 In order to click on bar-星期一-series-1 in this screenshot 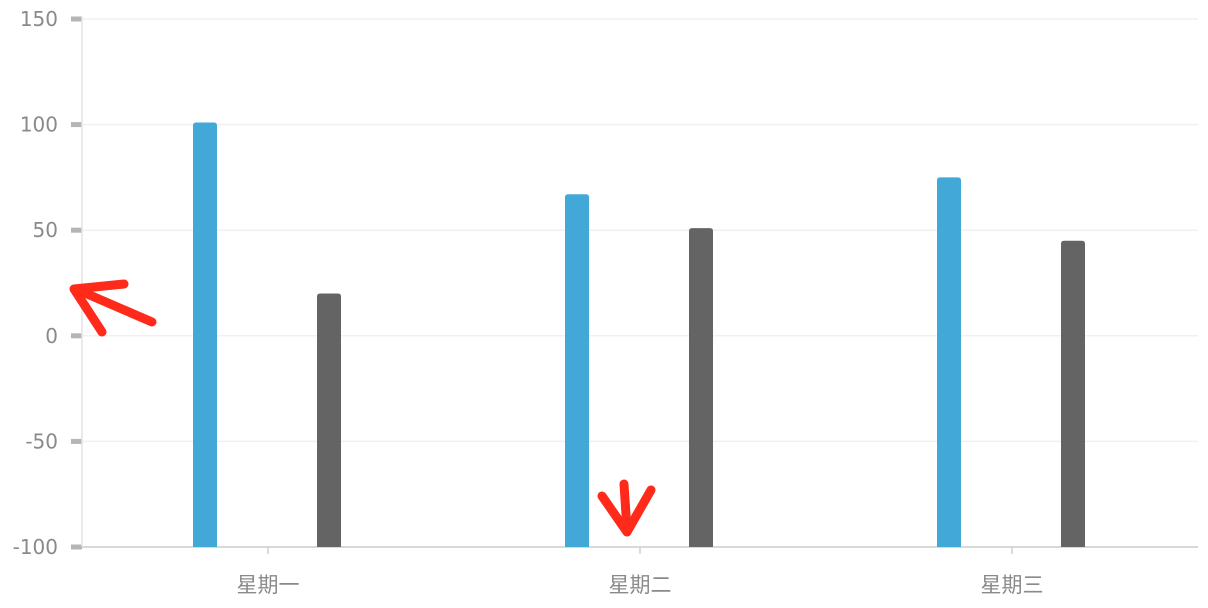, I will do `click(205, 334)`.